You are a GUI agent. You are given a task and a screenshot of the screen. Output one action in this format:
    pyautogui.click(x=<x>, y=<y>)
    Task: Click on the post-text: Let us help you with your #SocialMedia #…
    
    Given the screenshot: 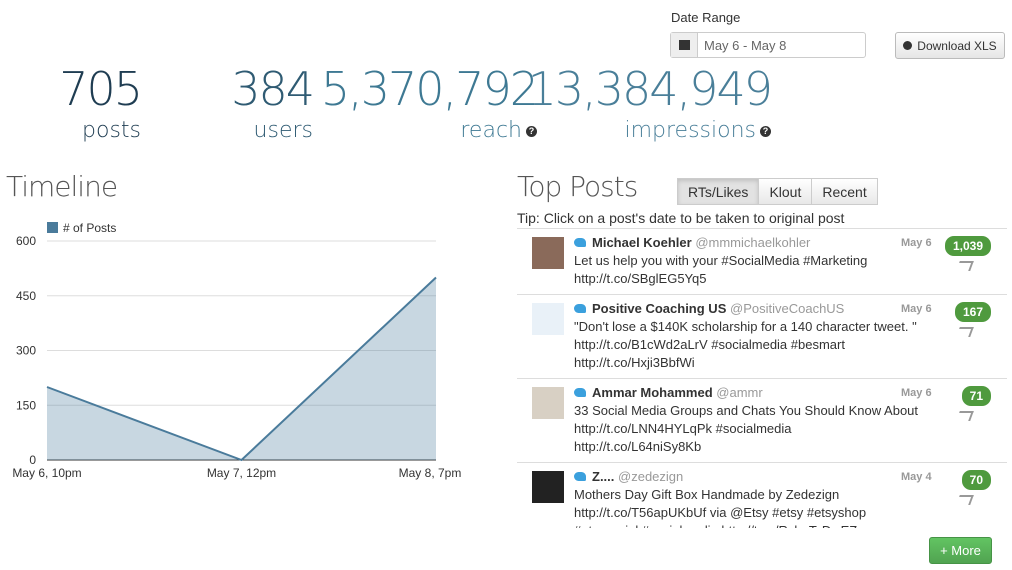 What is the action you would take?
    pyautogui.click(x=721, y=260)
    